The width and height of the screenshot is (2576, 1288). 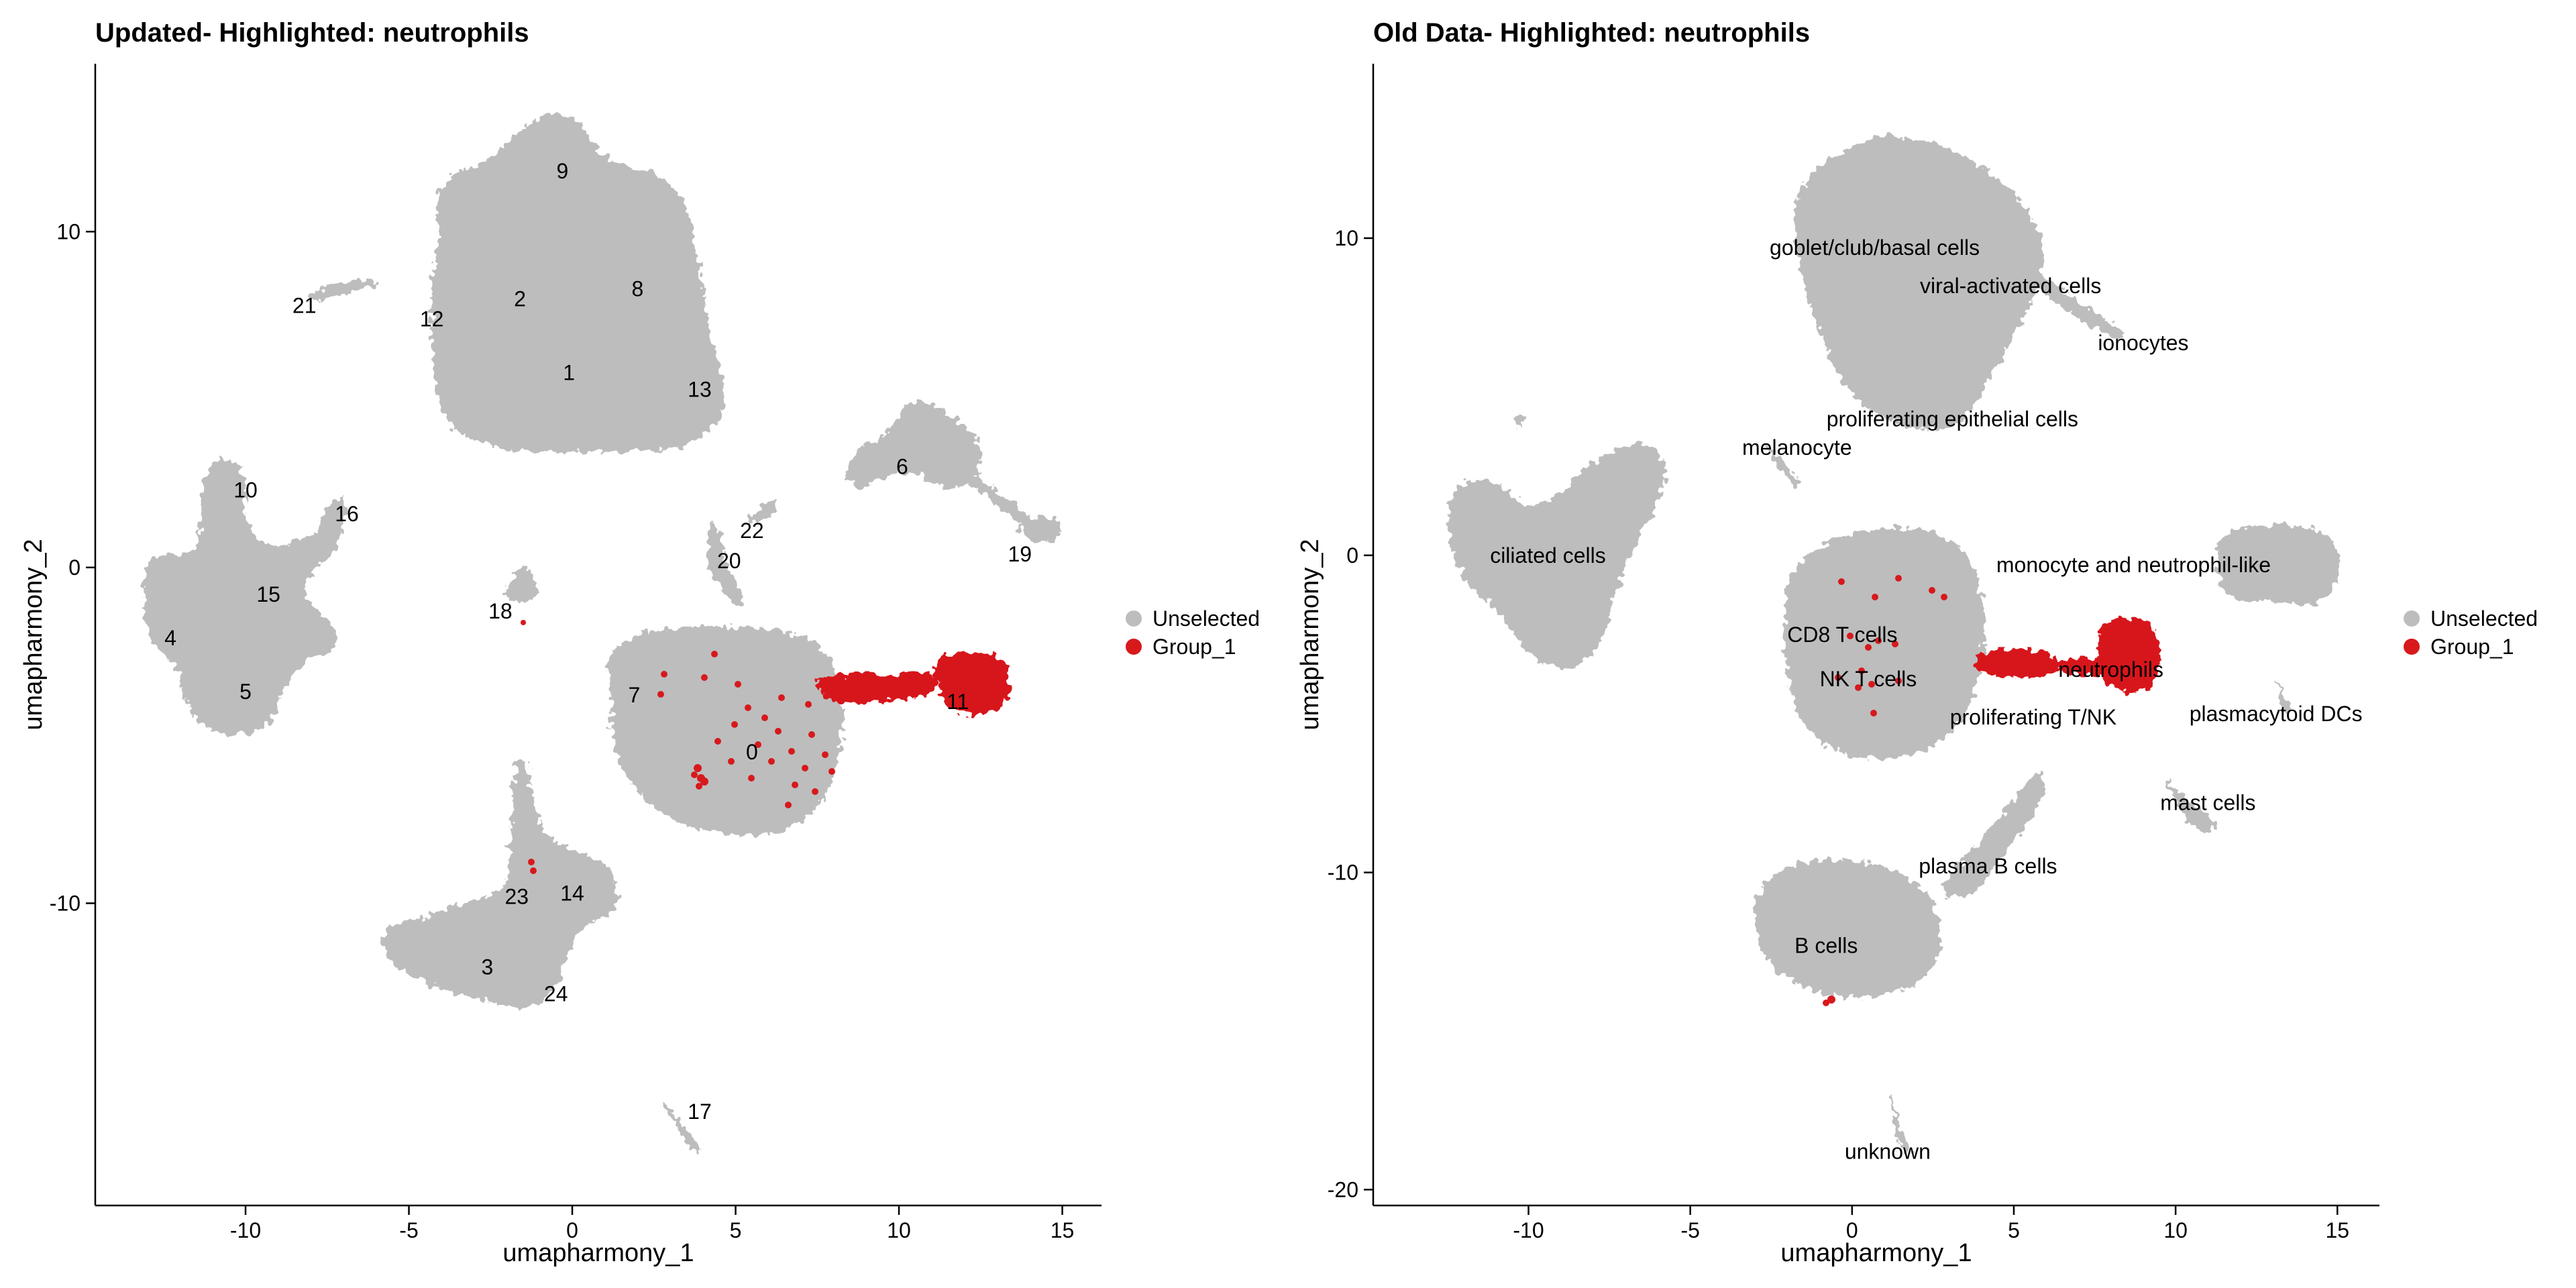 I want to click on cluster-label: B cells, so click(x=1826, y=945).